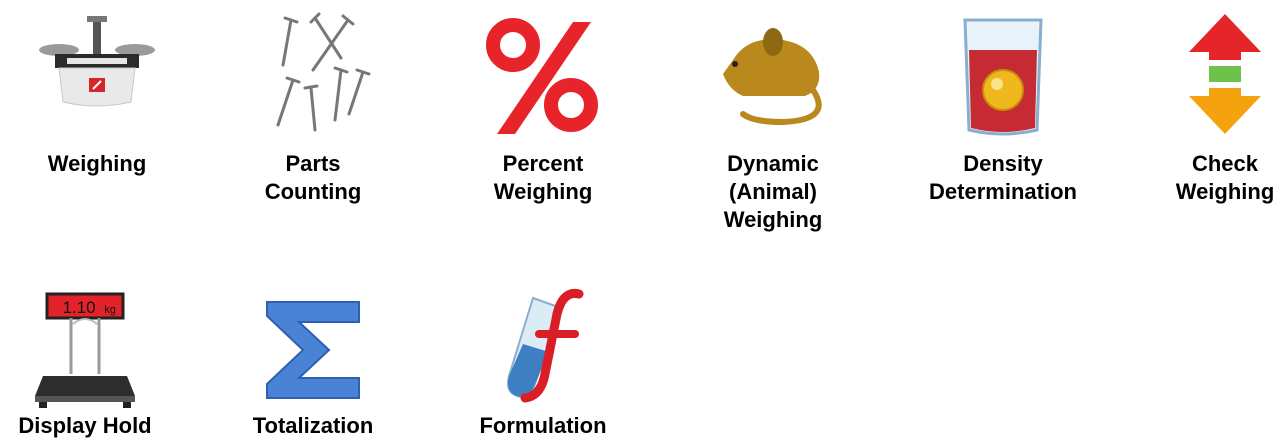  I want to click on percent-icon, so click(543, 75).